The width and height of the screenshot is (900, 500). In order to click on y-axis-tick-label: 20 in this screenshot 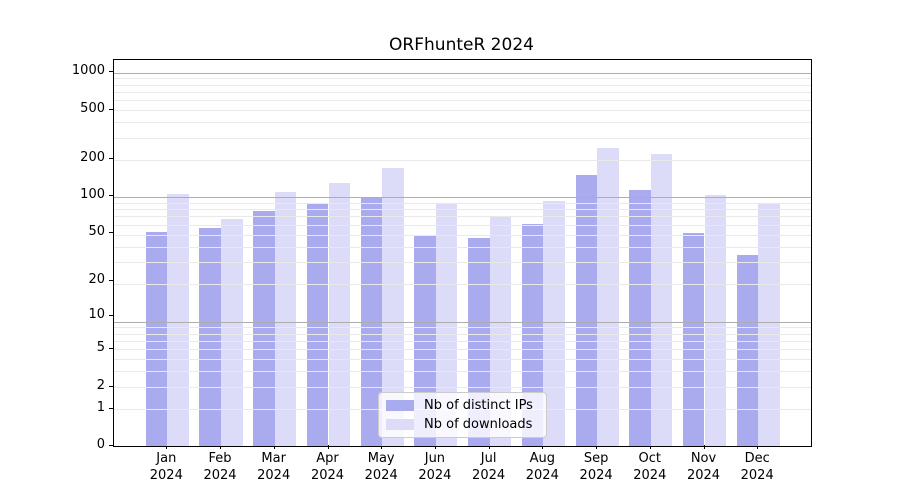, I will do `click(96, 280)`.